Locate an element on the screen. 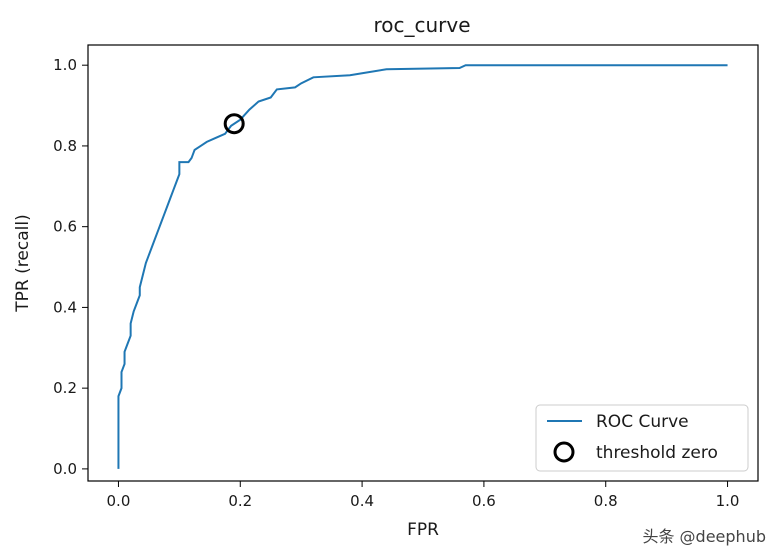  x-tick-label-4: 0.8 is located at coordinates (606, 501).